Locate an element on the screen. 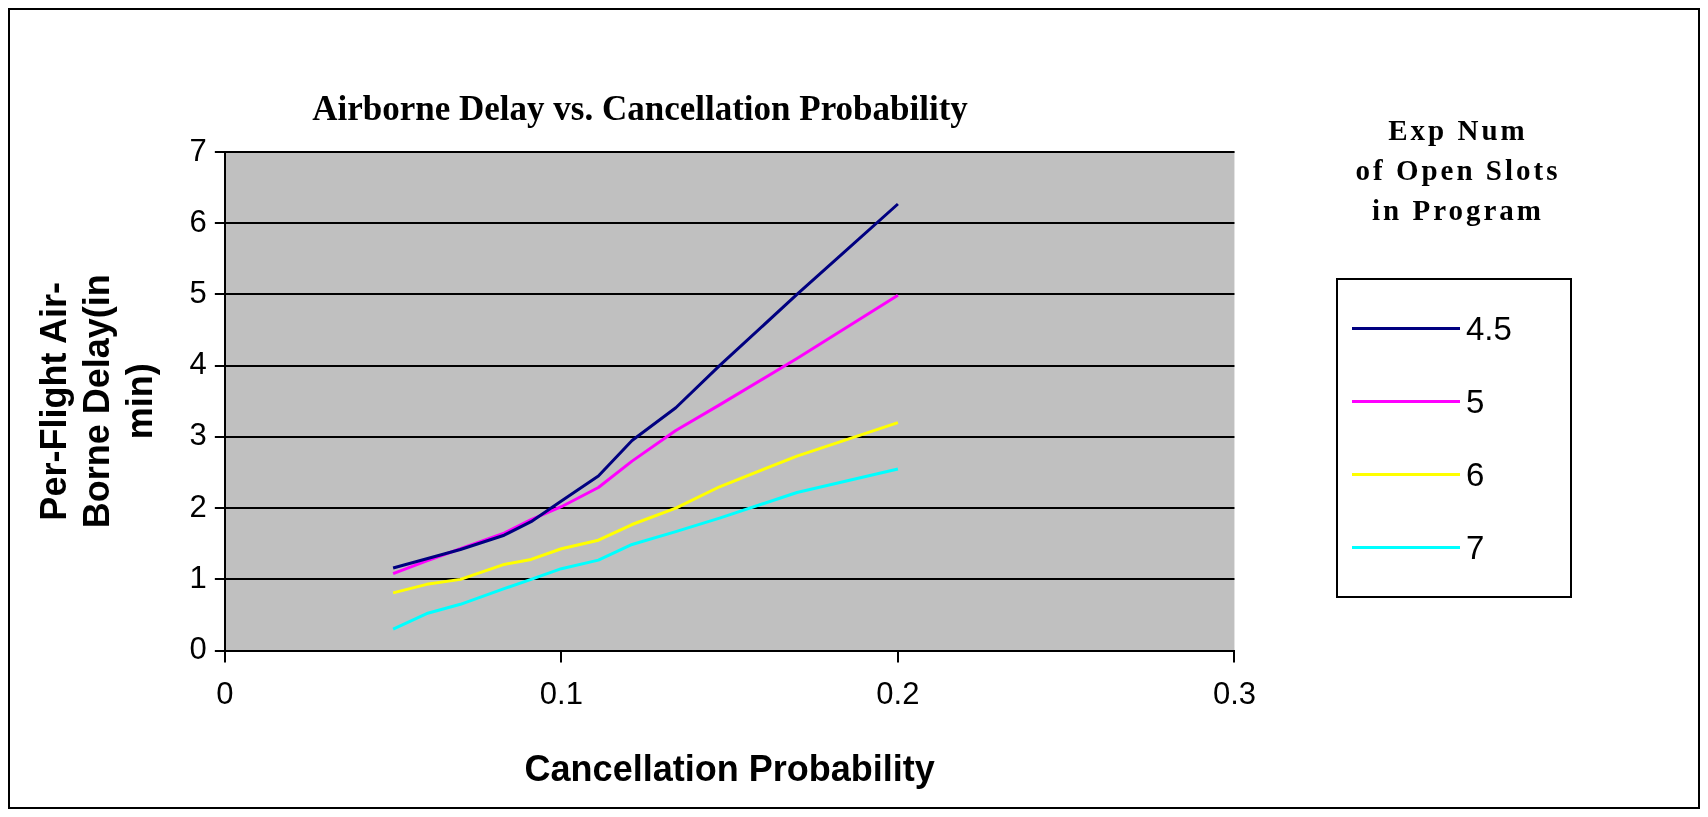 The image size is (1708, 817). y-tick-label: 5 is located at coordinates (198, 292).